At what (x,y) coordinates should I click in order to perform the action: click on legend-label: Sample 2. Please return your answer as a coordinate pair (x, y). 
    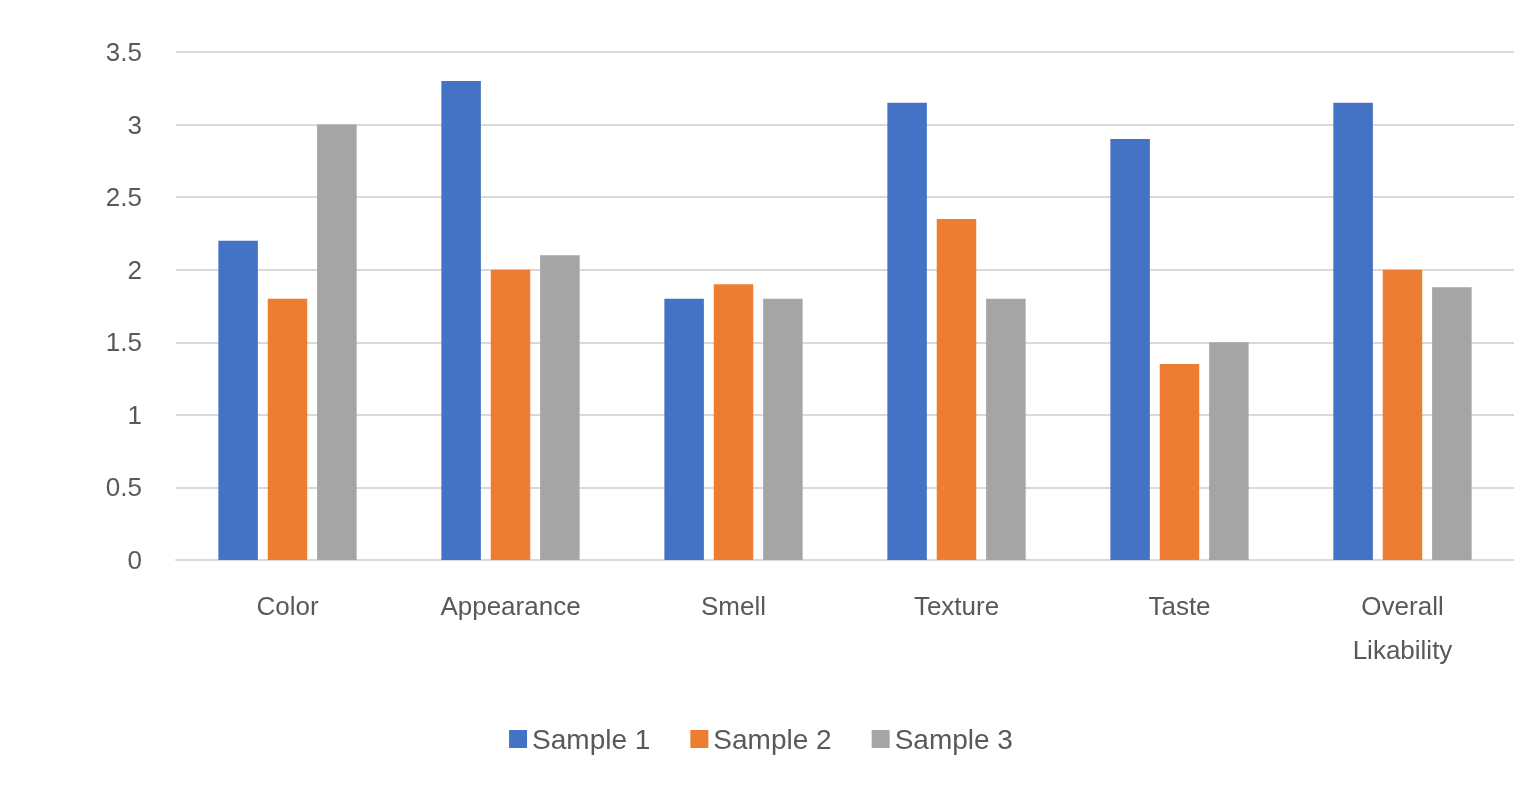
    Looking at the image, I should click on (772, 739).